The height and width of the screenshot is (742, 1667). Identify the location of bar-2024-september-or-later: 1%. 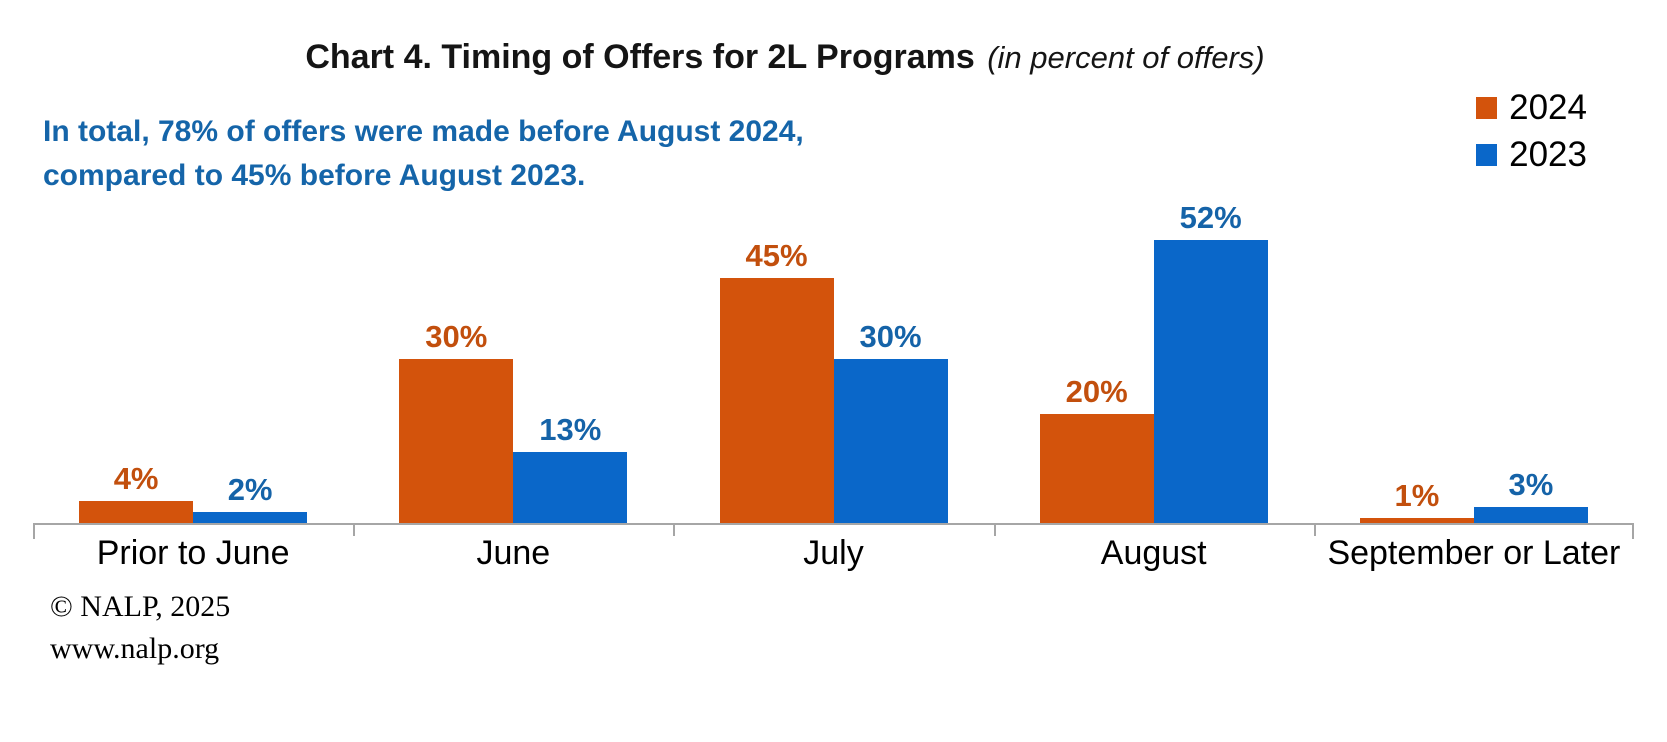
(1416, 501).